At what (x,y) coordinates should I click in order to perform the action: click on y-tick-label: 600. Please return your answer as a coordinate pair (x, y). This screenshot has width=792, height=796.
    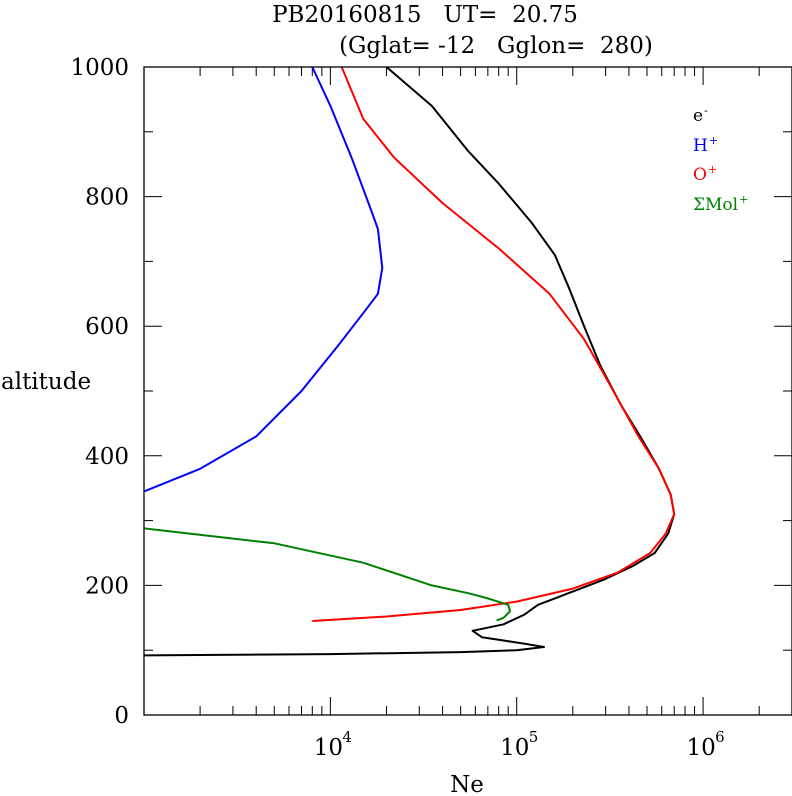
    Looking at the image, I should click on (107, 327).